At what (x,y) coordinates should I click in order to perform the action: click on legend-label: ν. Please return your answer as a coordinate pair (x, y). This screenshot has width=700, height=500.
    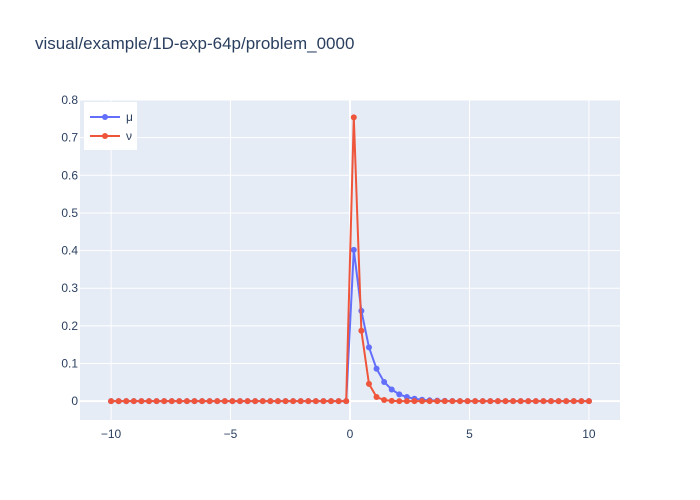
    Looking at the image, I should click on (129, 136).